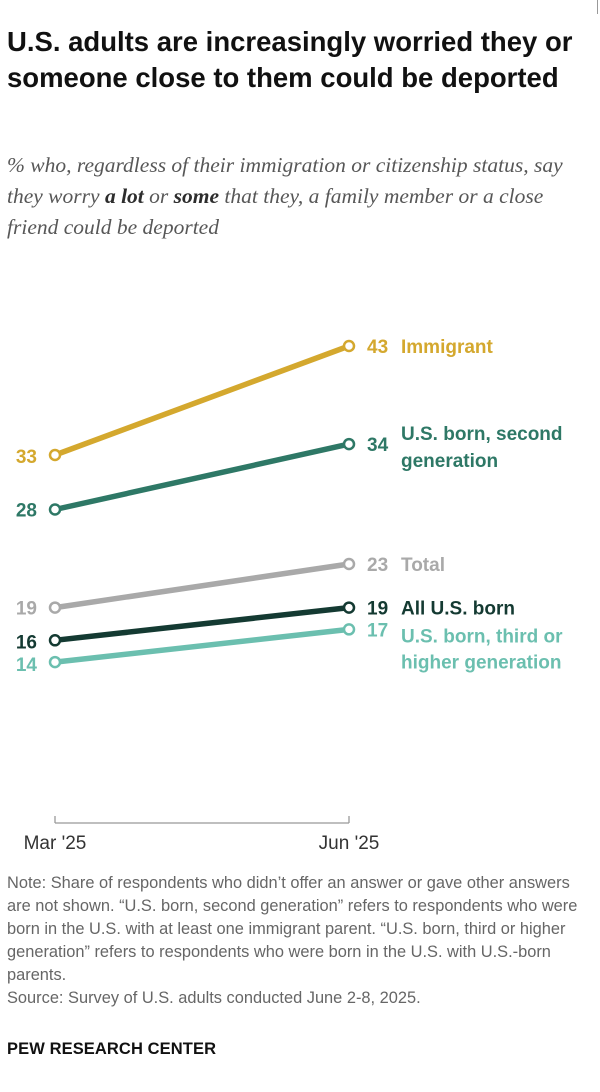  What do you see at coordinates (196, 196) in the screenshot?
I see `subtitle-emphasis-some: some` at bounding box center [196, 196].